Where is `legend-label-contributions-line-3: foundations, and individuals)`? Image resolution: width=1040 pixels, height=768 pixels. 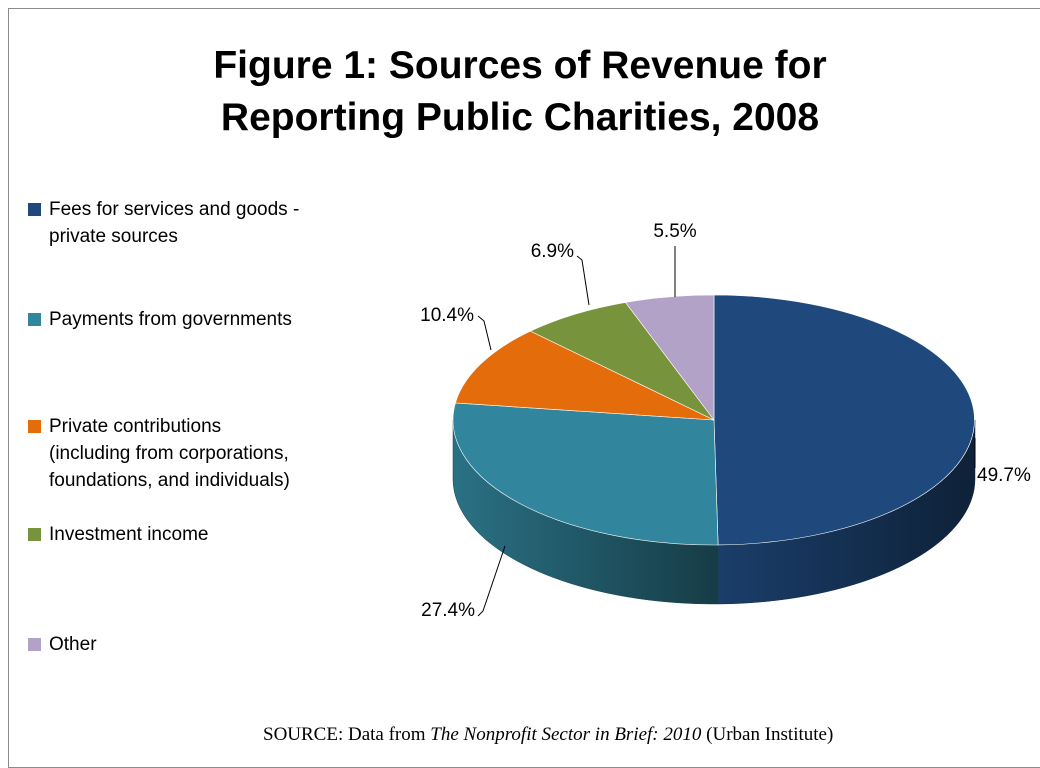
legend-label-contributions-line-3: foundations, and individuals) is located at coordinates (169, 480).